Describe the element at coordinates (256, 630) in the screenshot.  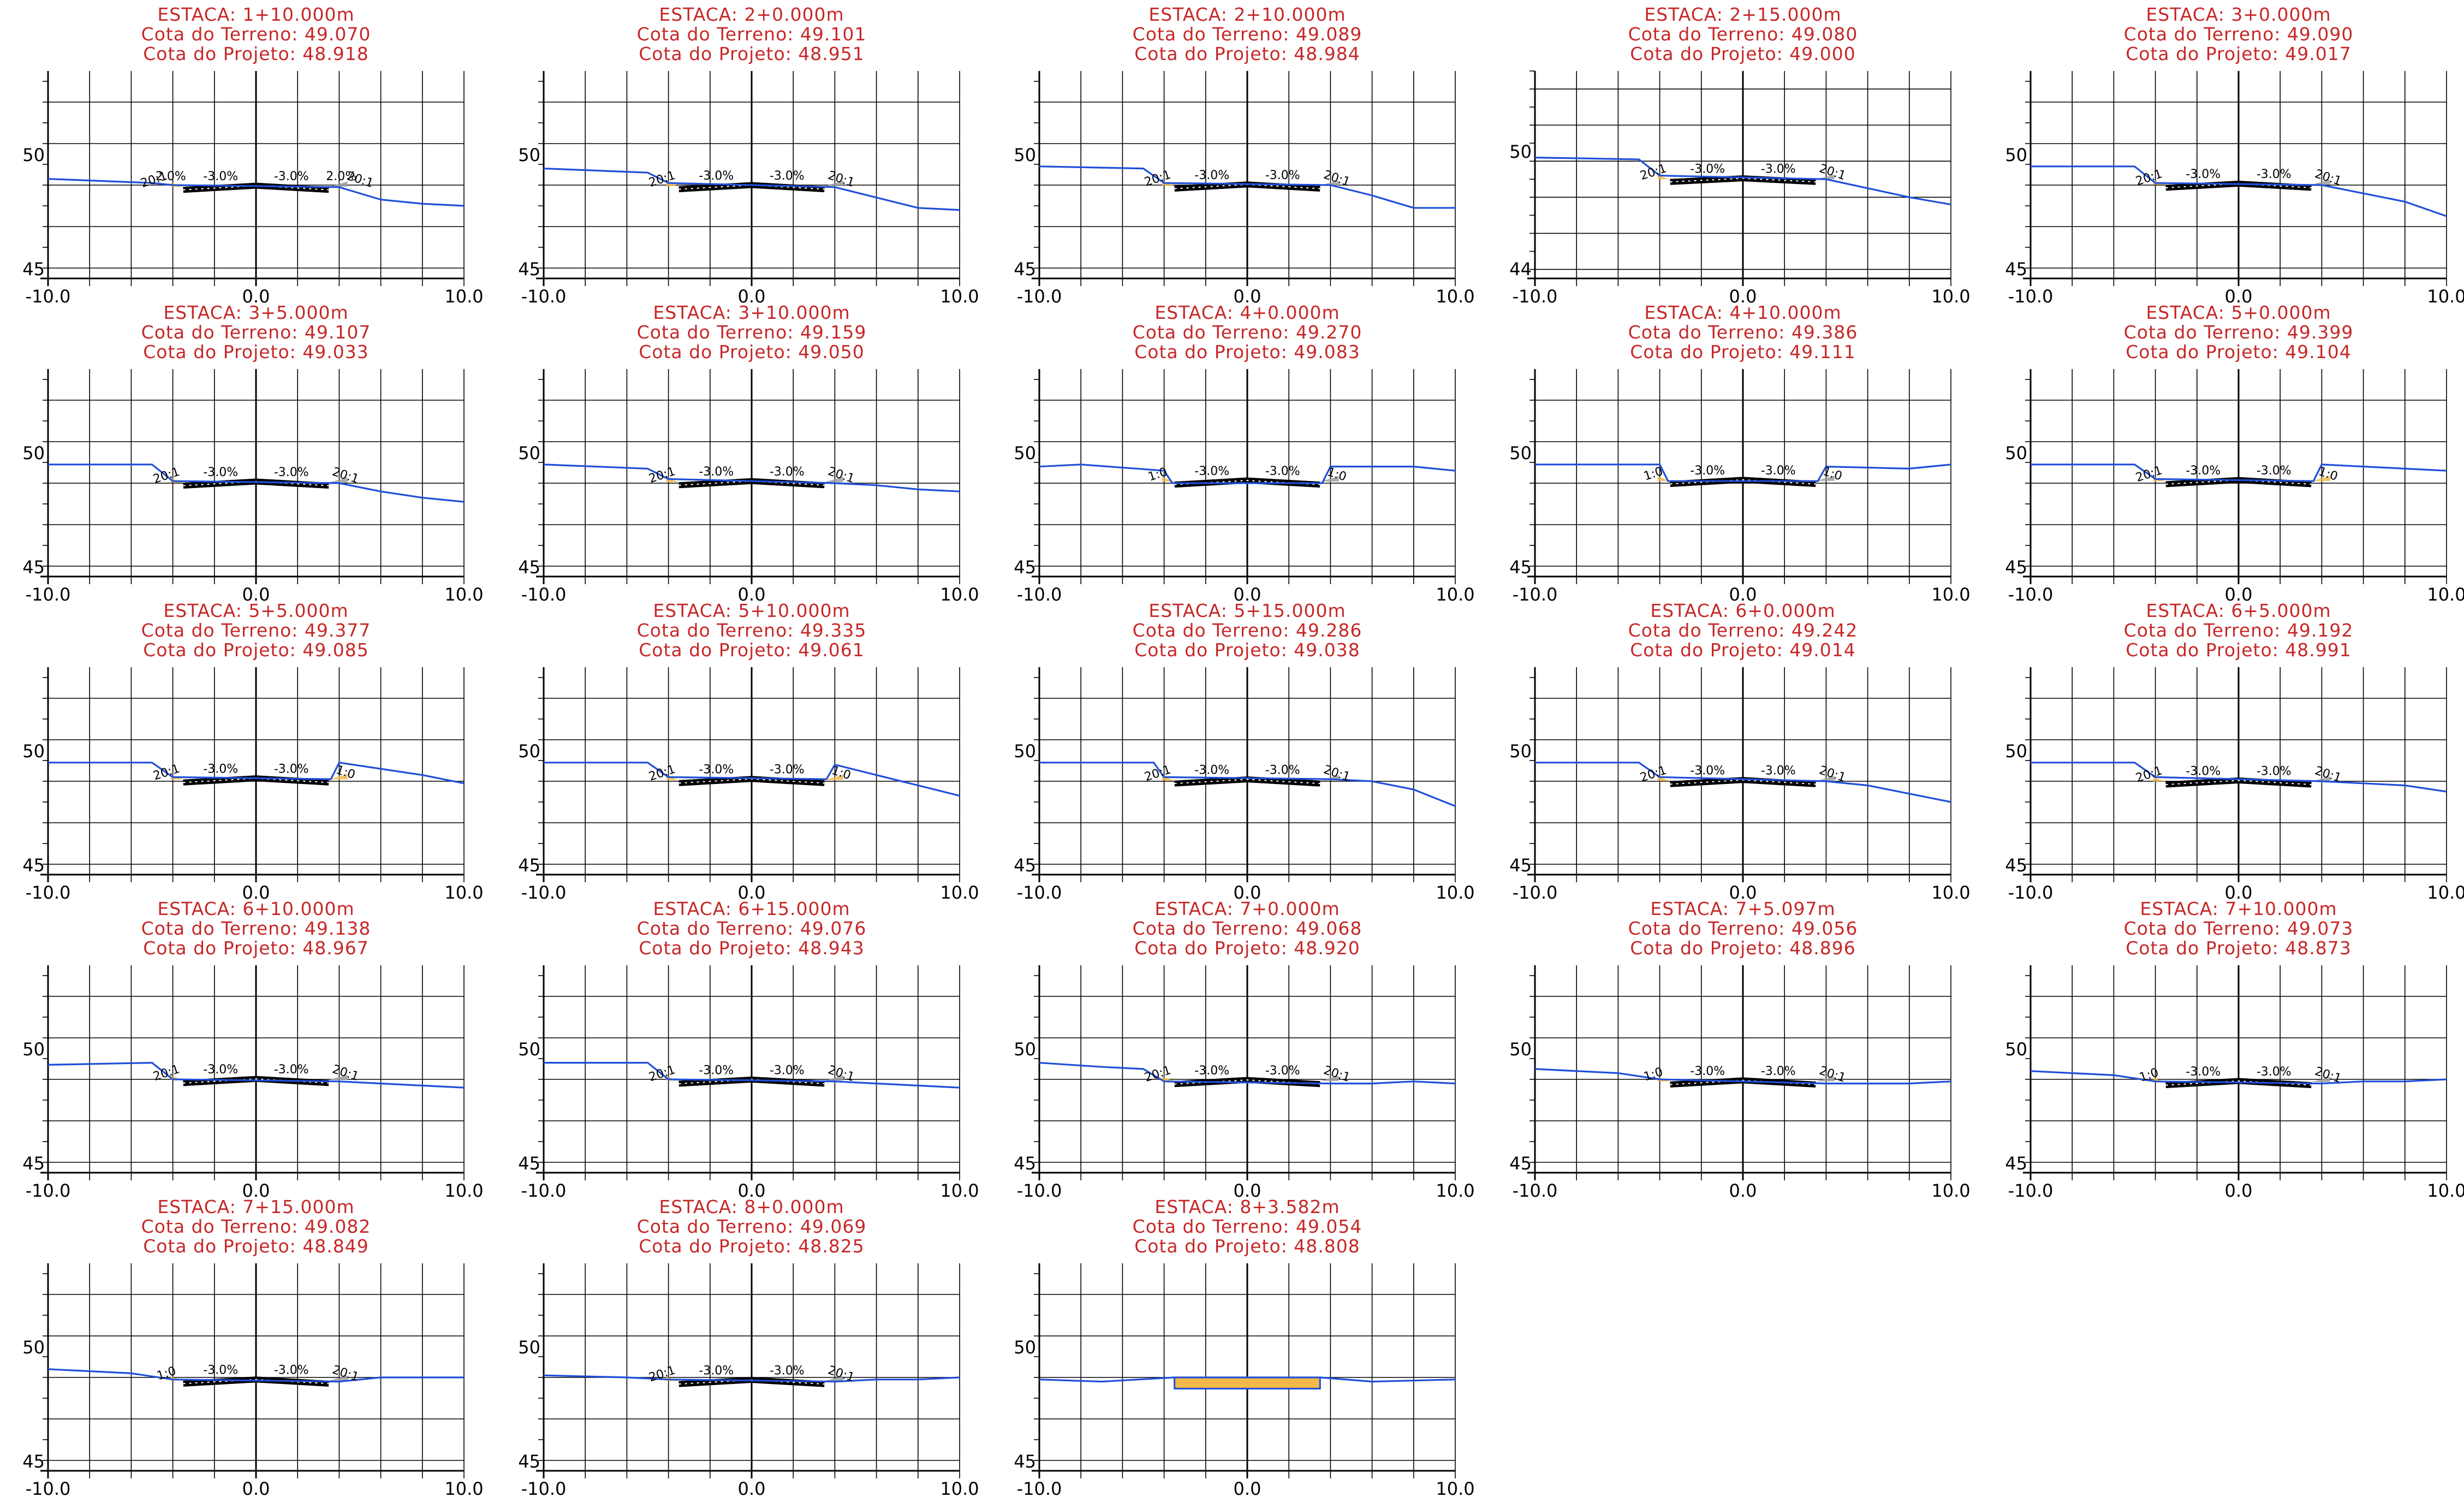
I see `section-terrain-elevation: Cota do Terreno: 49.377` at that location.